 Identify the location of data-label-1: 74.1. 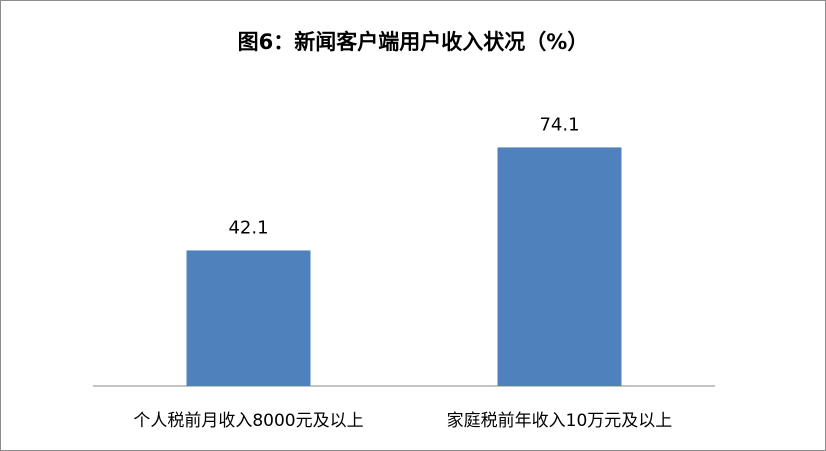
(559, 124).